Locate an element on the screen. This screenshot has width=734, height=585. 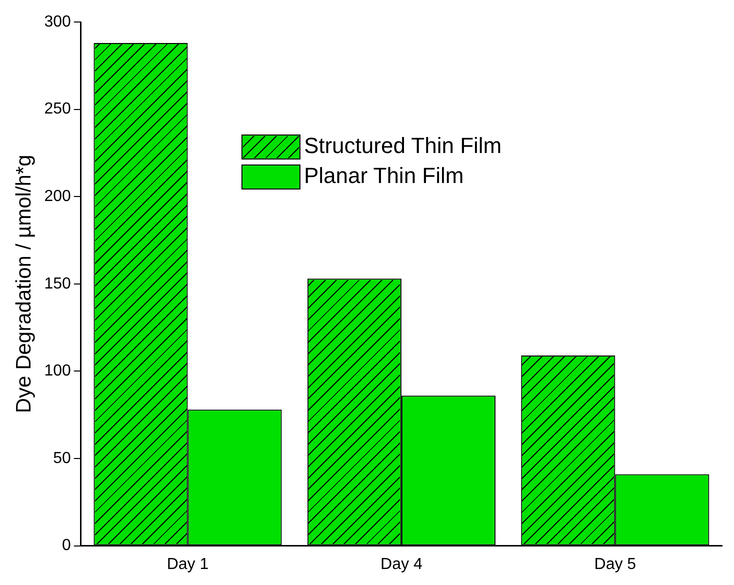
y-tick-label: 200 is located at coordinates (57, 197).